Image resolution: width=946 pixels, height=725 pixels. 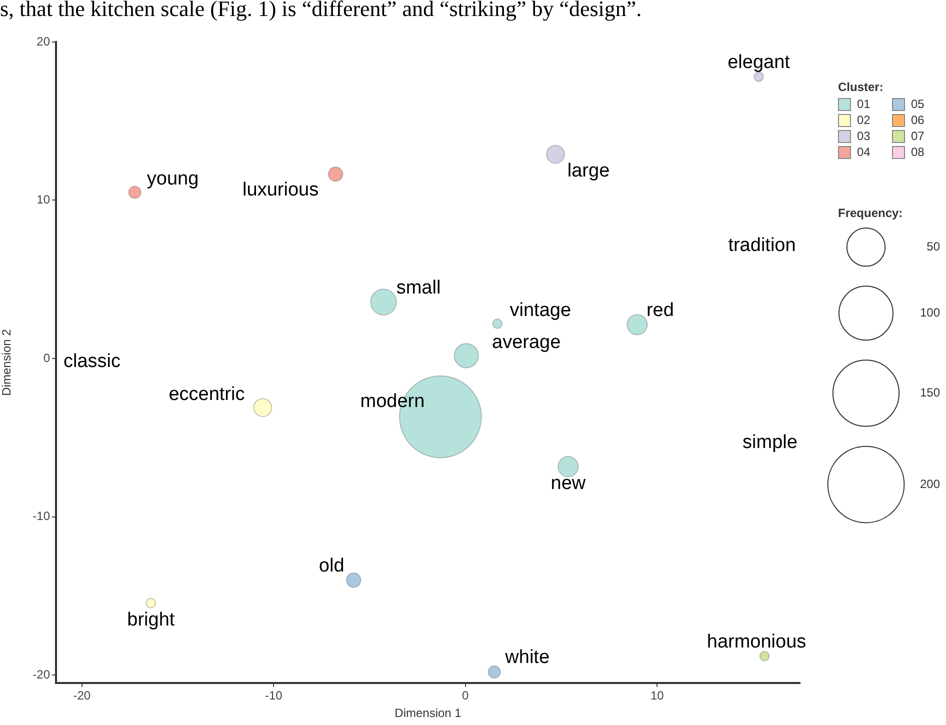 What do you see at coordinates (756, 641) in the screenshot?
I see `annotation: harmonious` at bounding box center [756, 641].